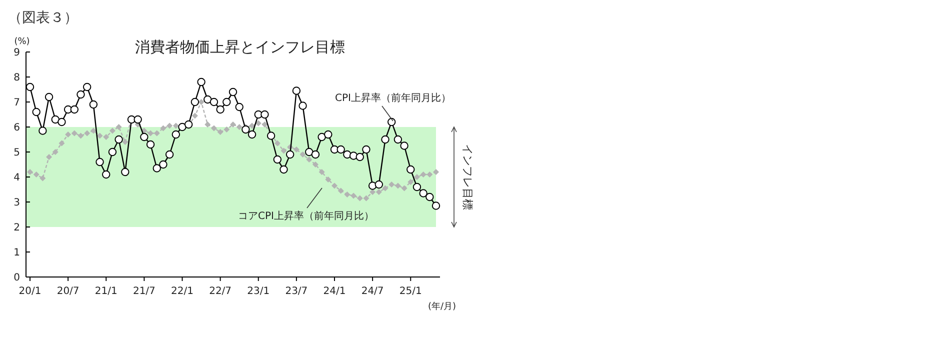 The width and height of the screenshot is (940, 345). Describe the element at coordinates (17, 203) in the screenshot. I see `y-tick-label: 3` at that location.